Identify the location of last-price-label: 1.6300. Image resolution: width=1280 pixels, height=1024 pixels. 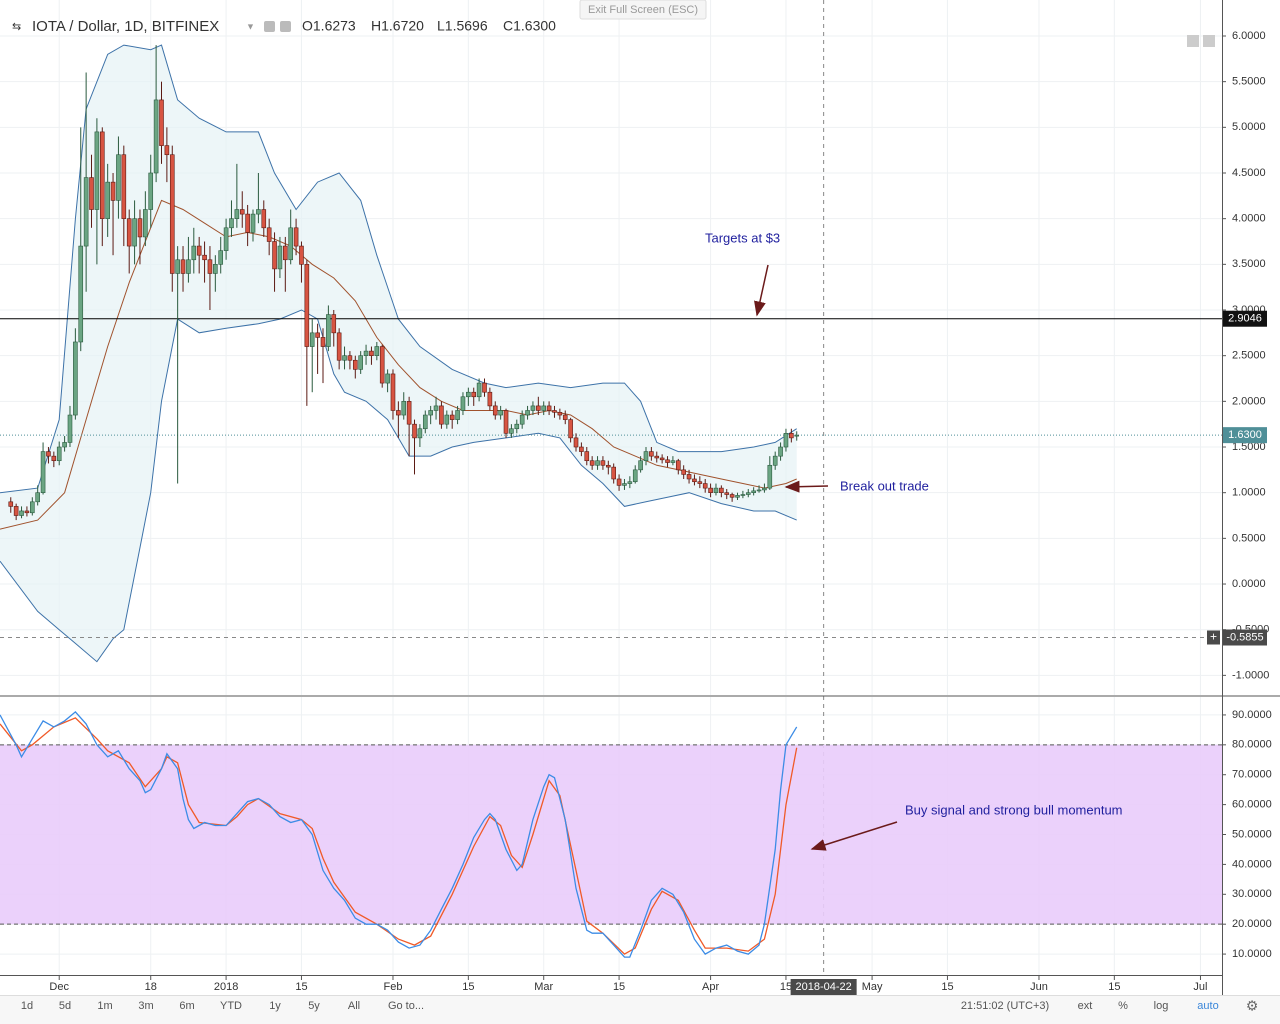
(1245, 435).